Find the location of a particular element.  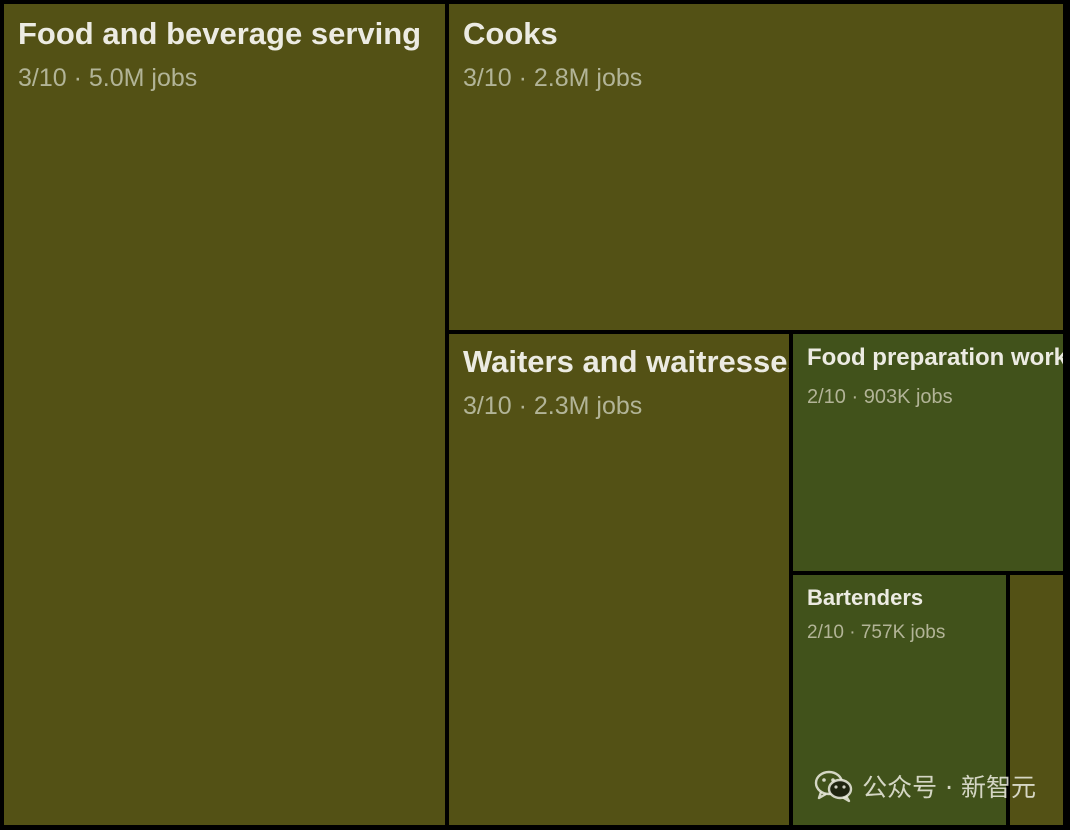

treemap-cell-label: Bartenders is located at coordinates (865, 597).